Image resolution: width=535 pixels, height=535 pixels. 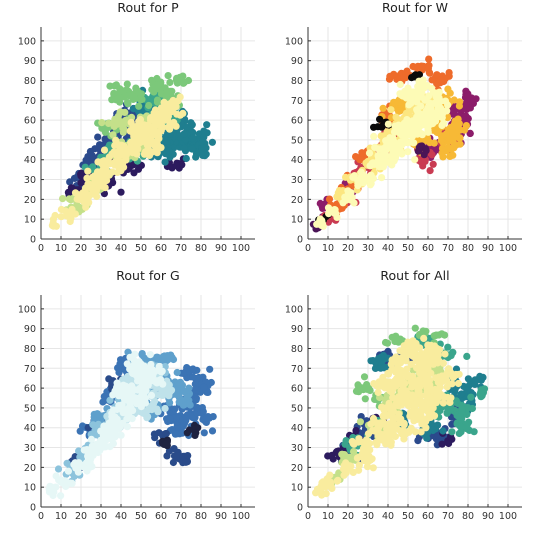 What do you see at coordinates (148, 7) in the screenshot?
I see `panel-title: Rout for P` at bounding box center [148, 7].